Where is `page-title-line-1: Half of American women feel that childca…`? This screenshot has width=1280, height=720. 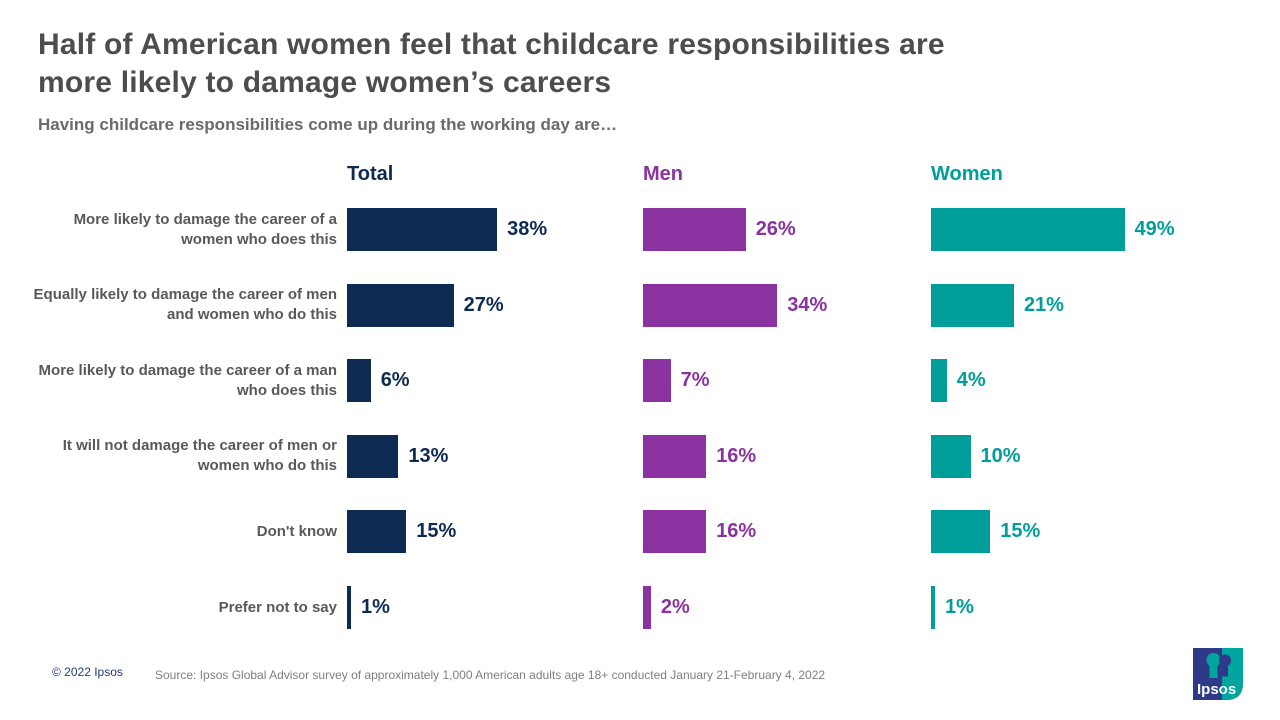 page-title-line-1: Half of American women feel that childca… is located at coordinates (491, 44).